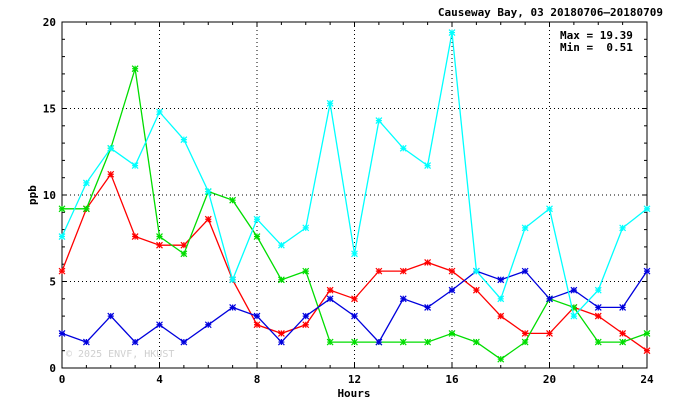  Describe the element at coordinates (159, 379) in the screenshot. I see `x-tick-label: 4` at that location.